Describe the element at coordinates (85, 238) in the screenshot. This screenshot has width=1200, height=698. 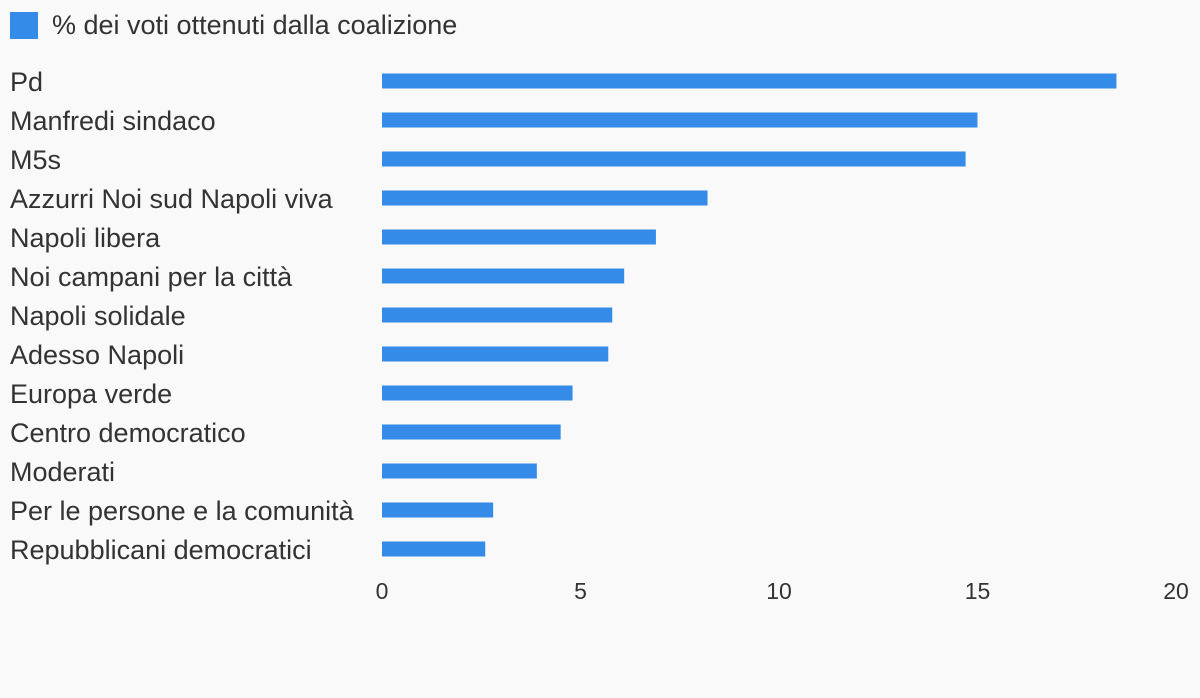
I see `category-label: Napoli libera` at that location.